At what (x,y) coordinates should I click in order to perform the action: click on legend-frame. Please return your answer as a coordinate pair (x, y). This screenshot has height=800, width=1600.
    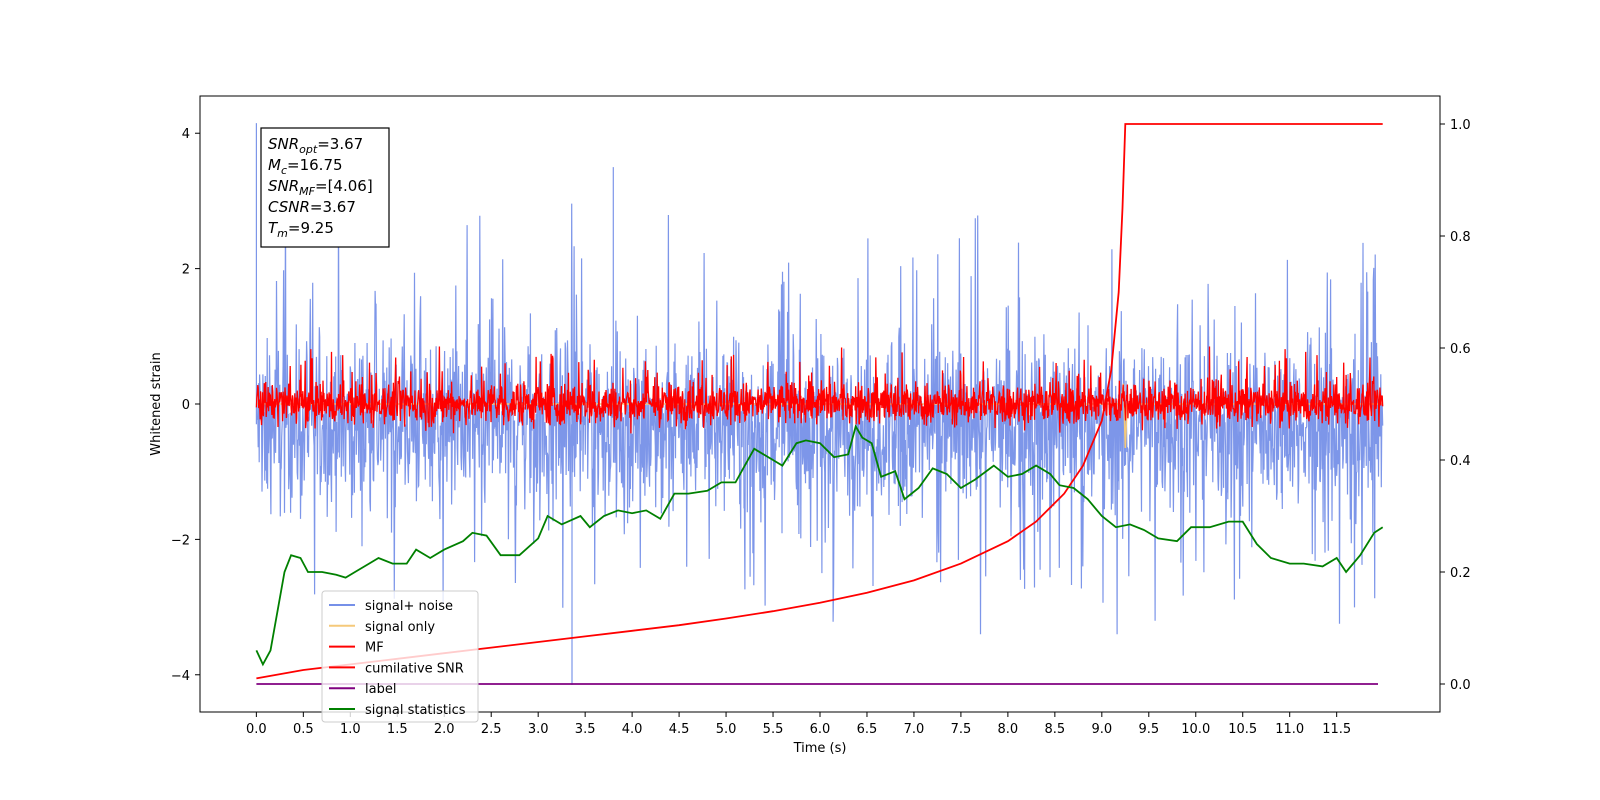
    Looking at the image, I should click on (400, 656).